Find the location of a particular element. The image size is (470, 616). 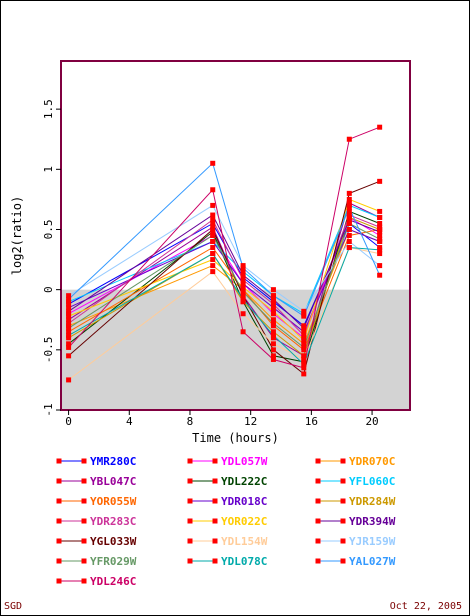

legend-item-YDL078C: YDL078C is located at coordinates (227, 561).